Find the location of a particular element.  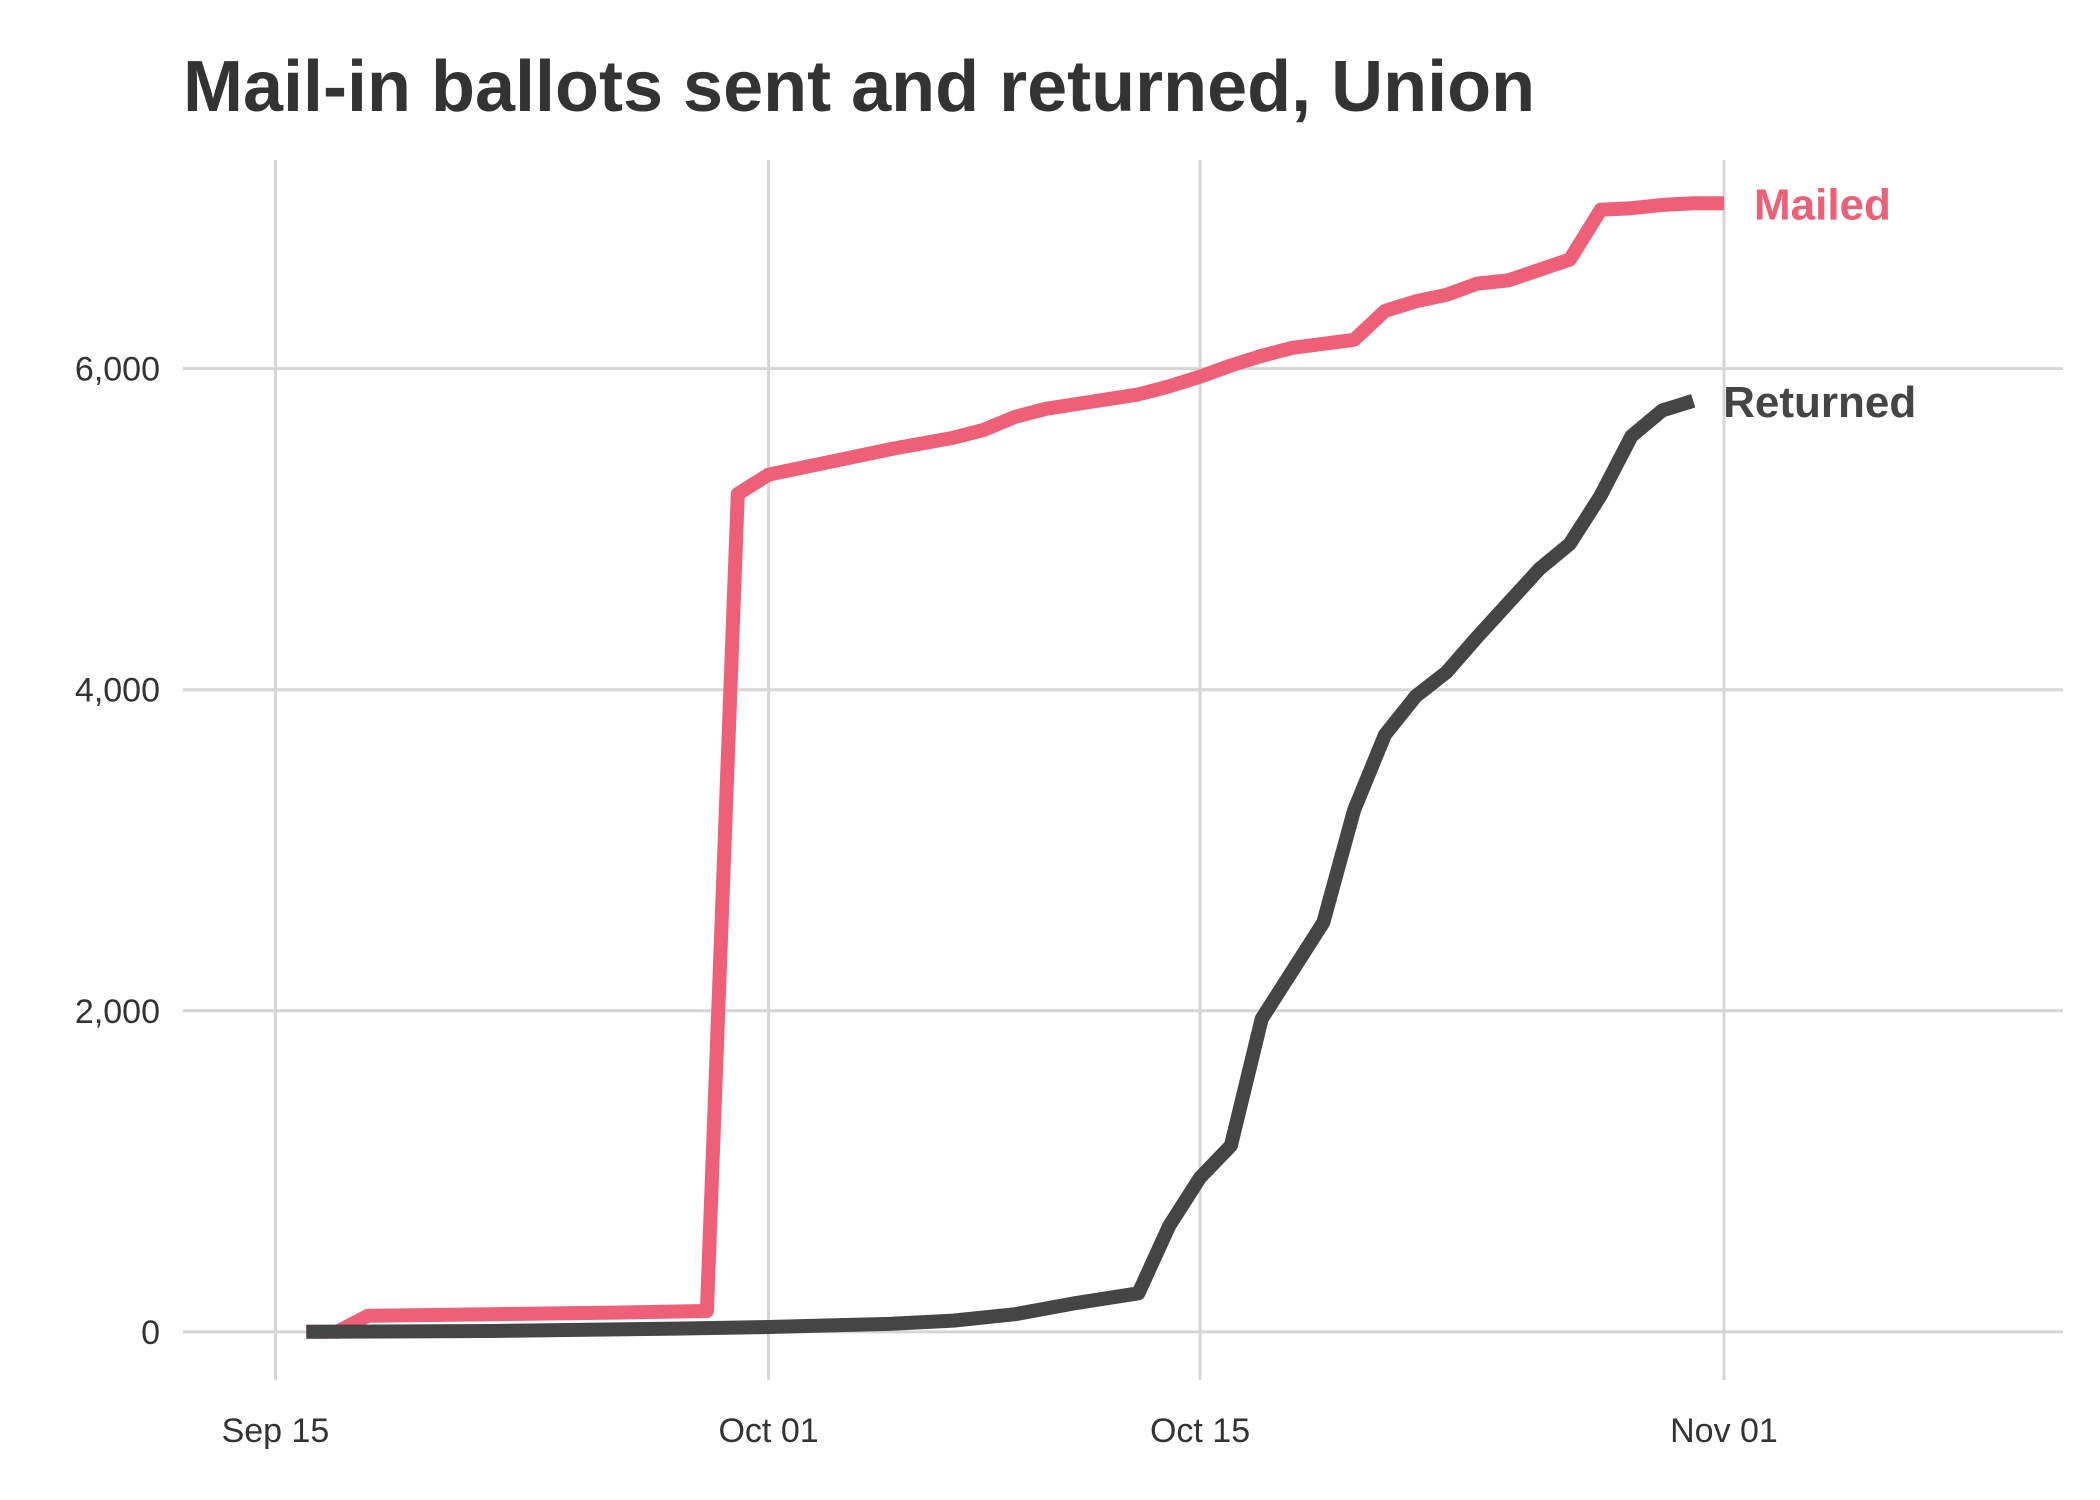

chart-title: Mail-in ballots sent and returned, Union is located at coordinates (859, 87).